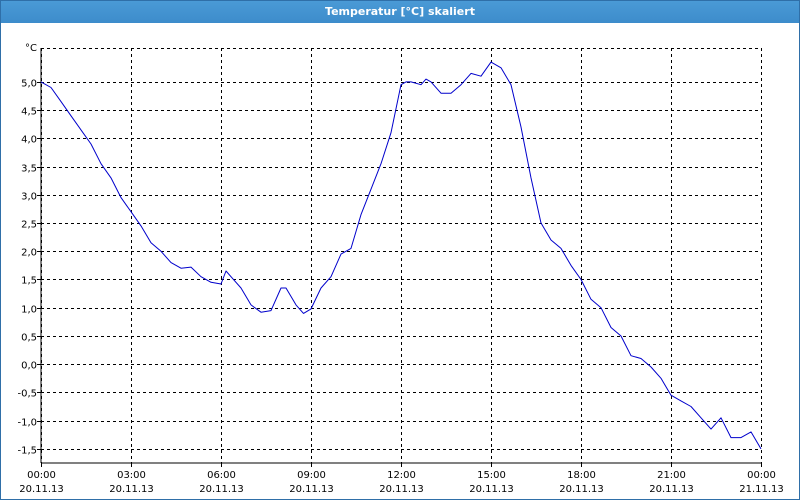 The image size is (800, 500). What do you see at coordinates (29, 197) in the screenshot?
I see `y-tick-label: 3,0` at bounding box center [29, 197].